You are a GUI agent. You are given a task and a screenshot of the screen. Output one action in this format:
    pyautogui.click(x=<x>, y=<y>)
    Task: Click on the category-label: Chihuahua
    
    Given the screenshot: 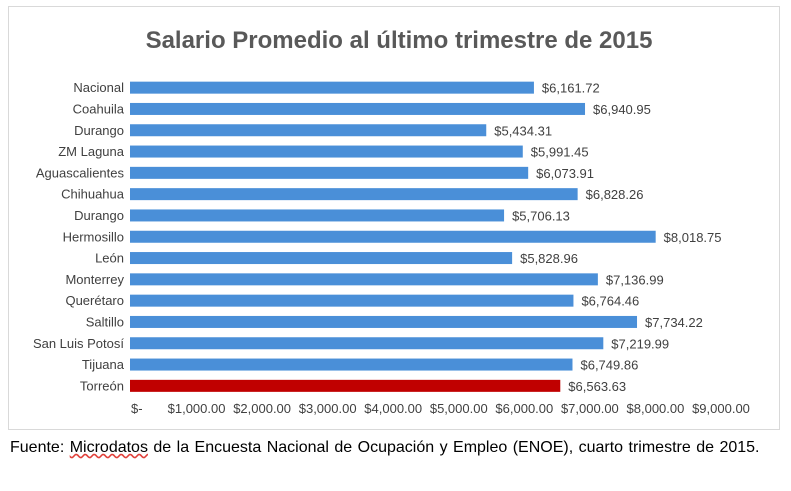 What is the action you would take?
    pyautogui.click(x=93, y=194)
    